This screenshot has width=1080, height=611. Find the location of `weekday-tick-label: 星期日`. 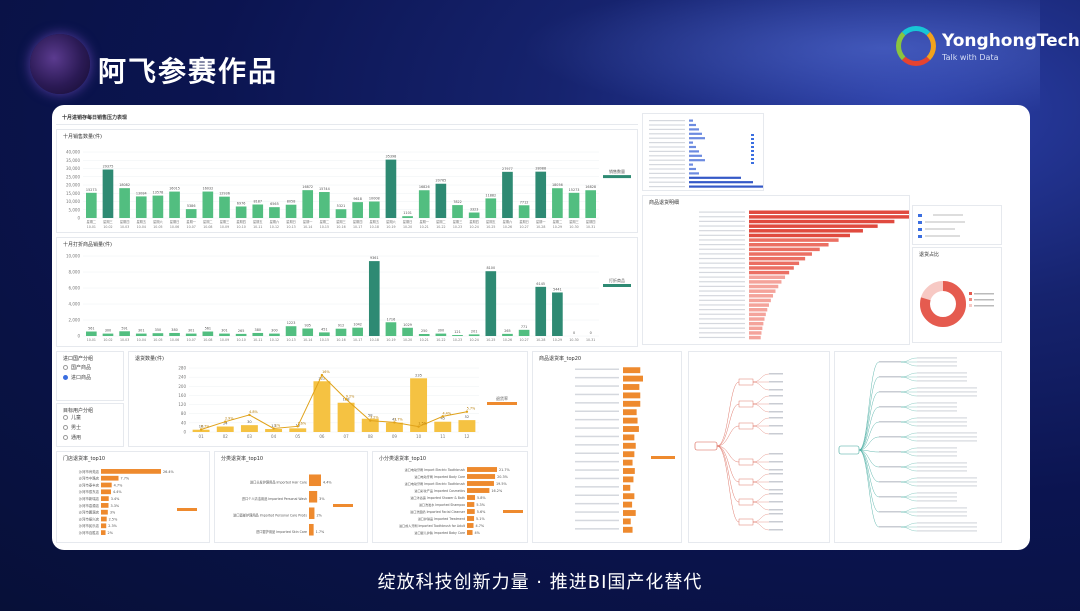

weekday-tick-label: 星期日 is located at coordinates (175, 221).